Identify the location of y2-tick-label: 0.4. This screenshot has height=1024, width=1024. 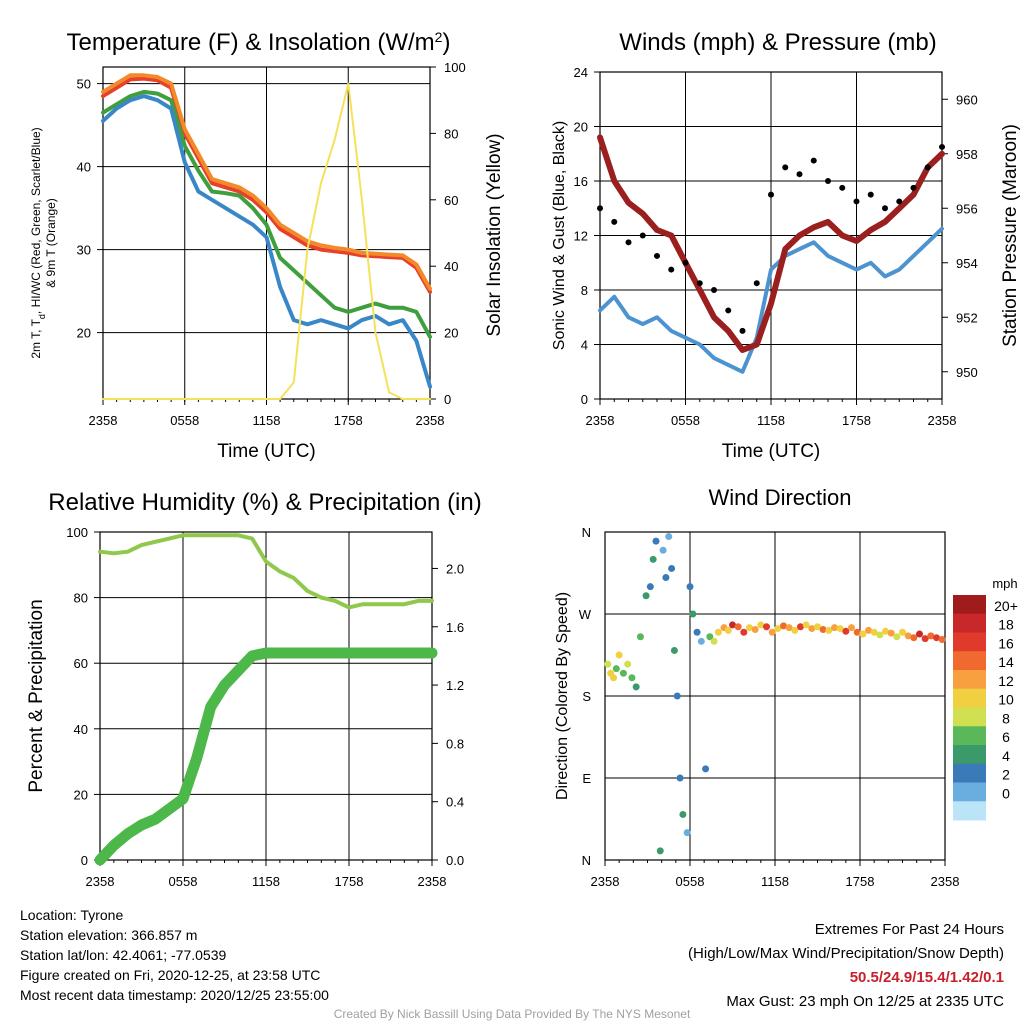
(455, 802).